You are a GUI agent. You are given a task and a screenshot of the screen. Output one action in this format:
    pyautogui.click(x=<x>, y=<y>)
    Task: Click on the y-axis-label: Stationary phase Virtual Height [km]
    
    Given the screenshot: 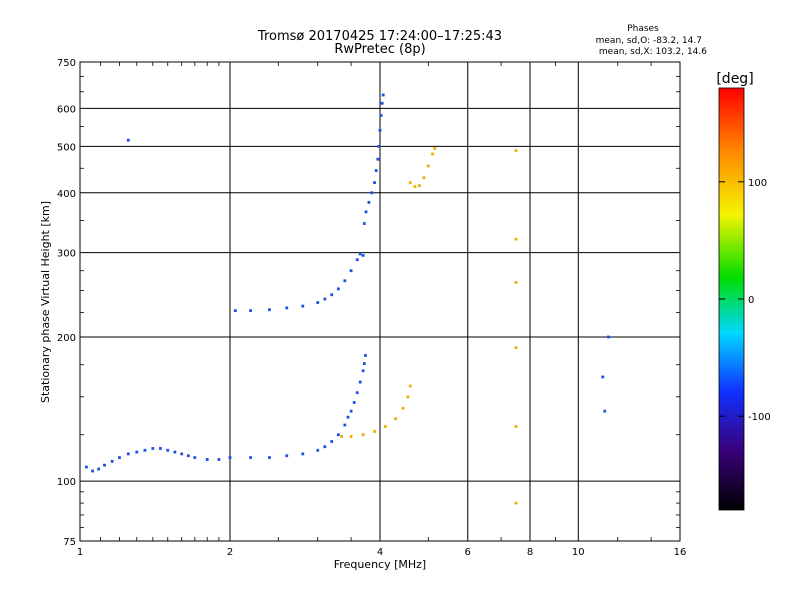 What is the action you would take?
    pyautogui.click(x=45, y=302)
    